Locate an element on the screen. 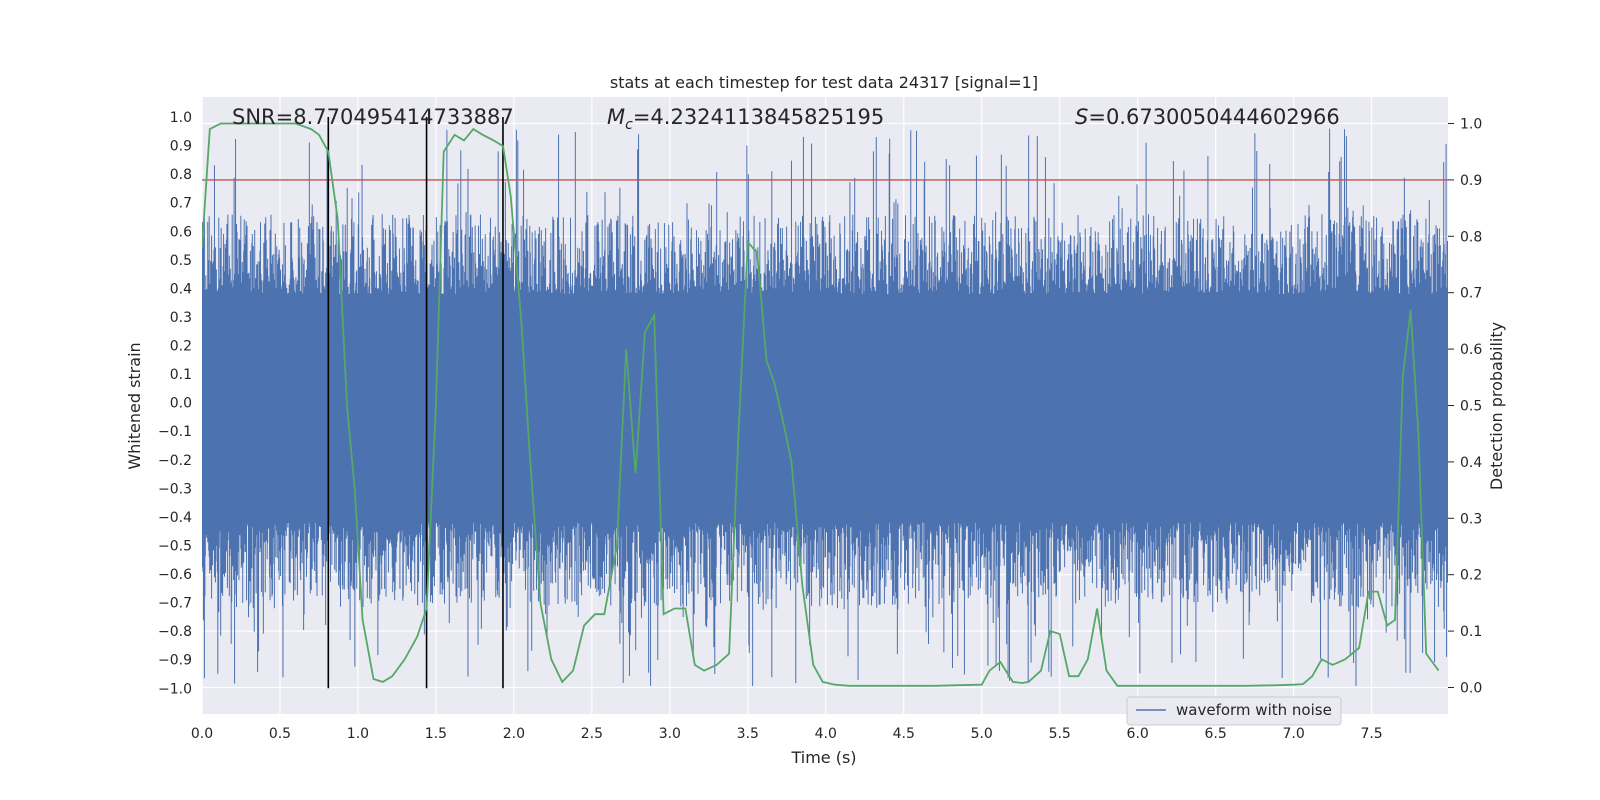 This screenshot has width=1600, height=800. x-tick-label: 7.5 is located at coordinates (1371, 734).